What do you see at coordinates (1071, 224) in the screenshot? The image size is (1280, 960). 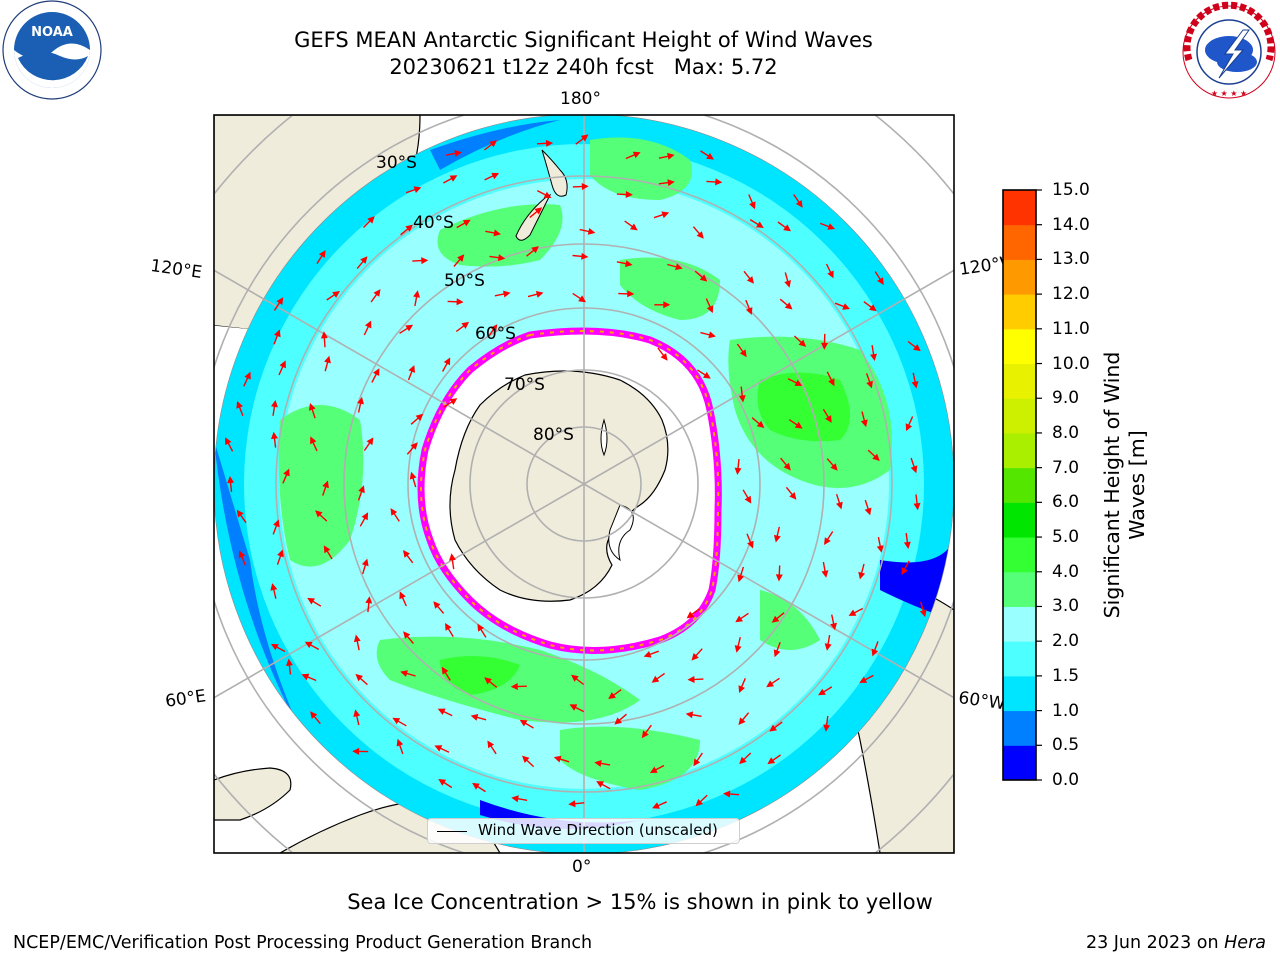 I see `colorbar-tick-label: 14.0` at bounding box center [1071, 224].